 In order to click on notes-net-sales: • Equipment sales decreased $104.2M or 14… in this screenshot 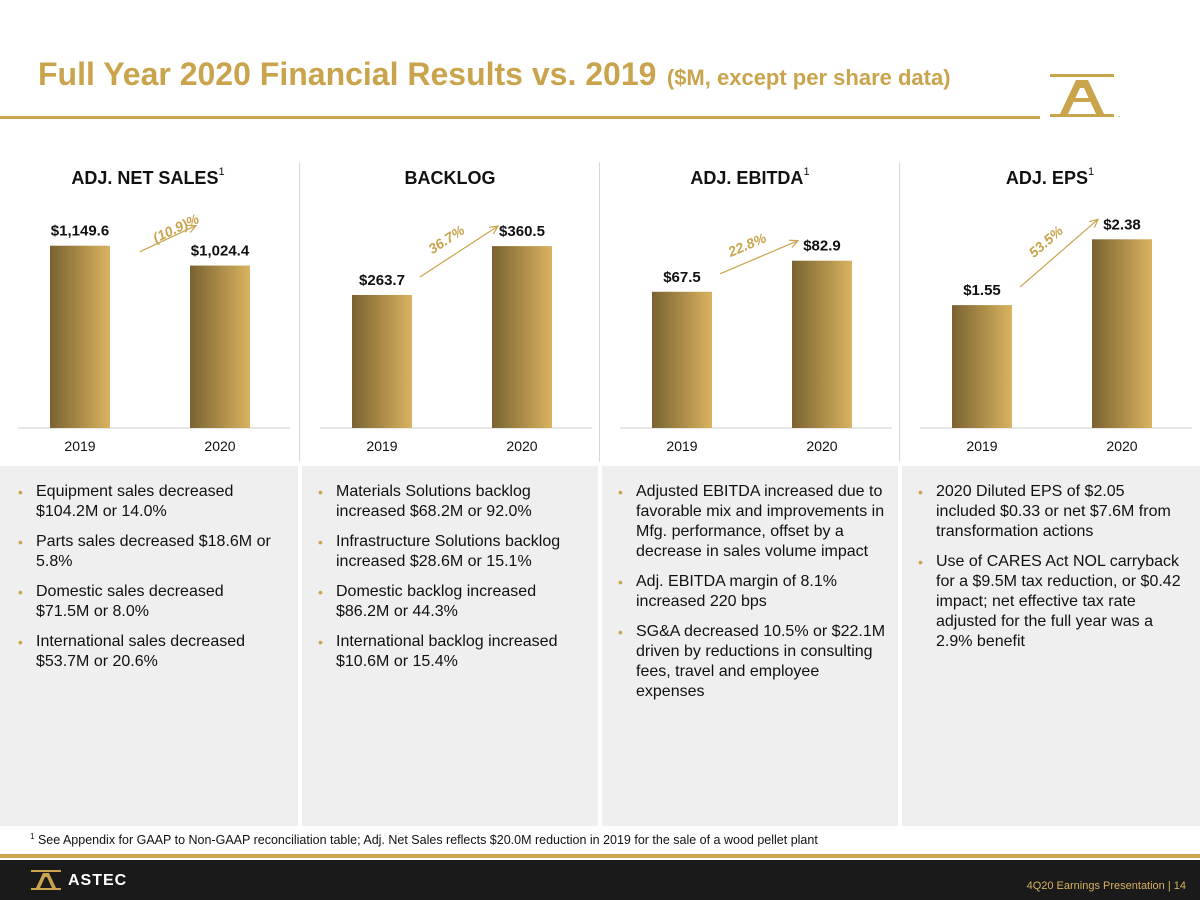, I will do `click(143, 582)`.